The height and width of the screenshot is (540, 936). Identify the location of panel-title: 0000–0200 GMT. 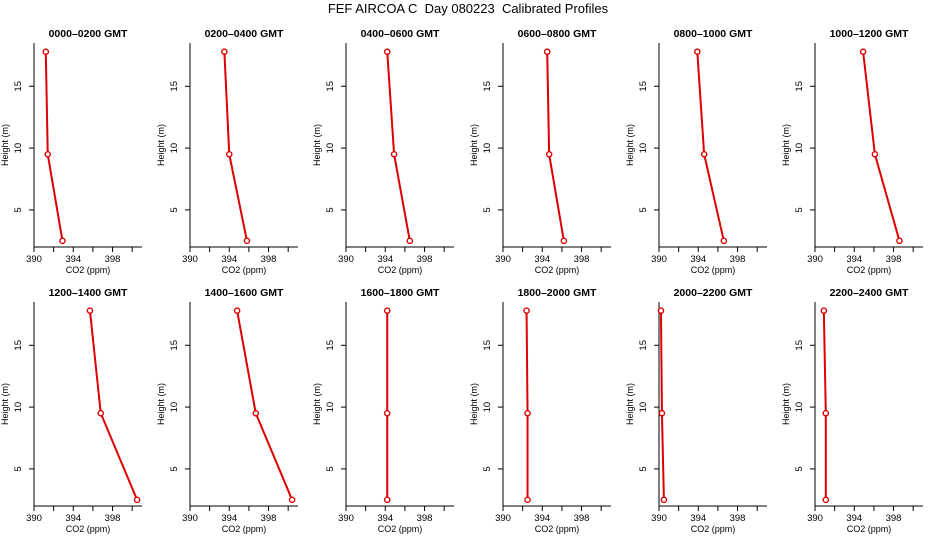
(88, 34).